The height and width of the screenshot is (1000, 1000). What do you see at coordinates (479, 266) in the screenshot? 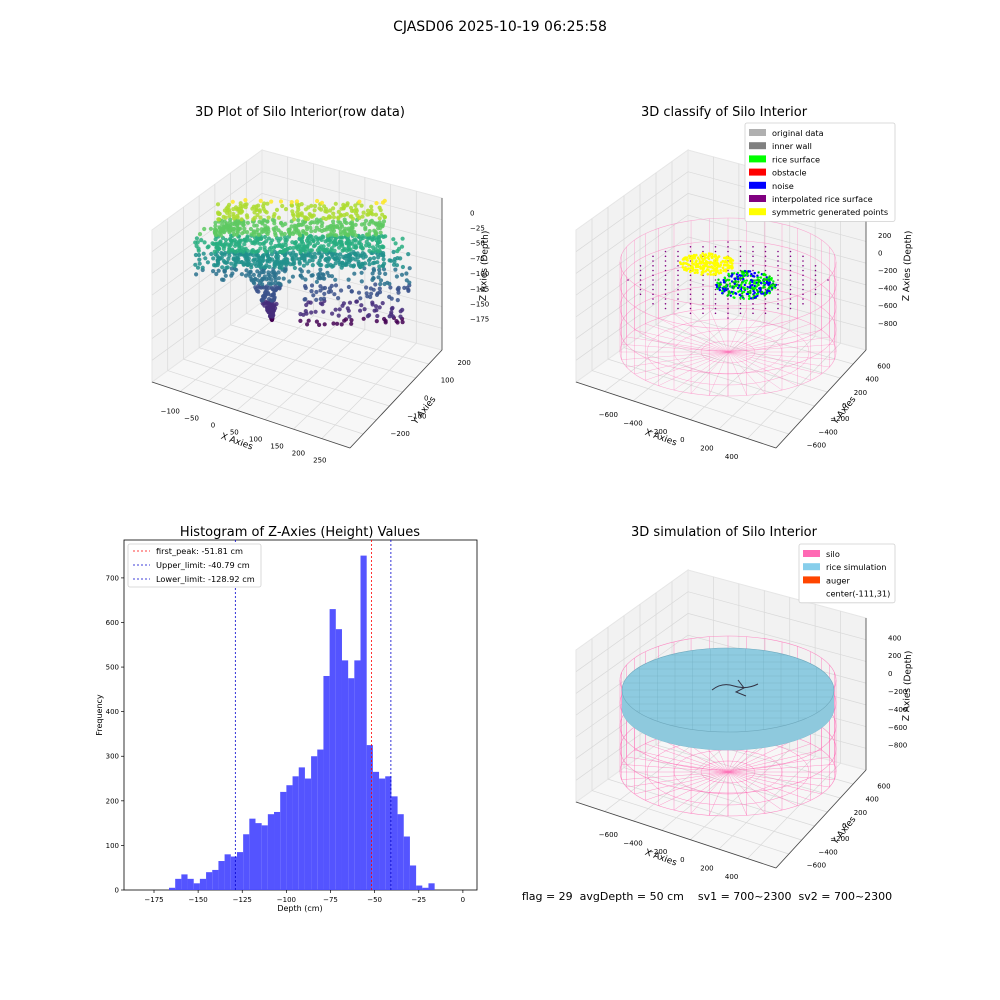
I see `z-ticks: 0 −25 −50 −75 −100 −125 −150 −175` at bounding box center [479, 266].